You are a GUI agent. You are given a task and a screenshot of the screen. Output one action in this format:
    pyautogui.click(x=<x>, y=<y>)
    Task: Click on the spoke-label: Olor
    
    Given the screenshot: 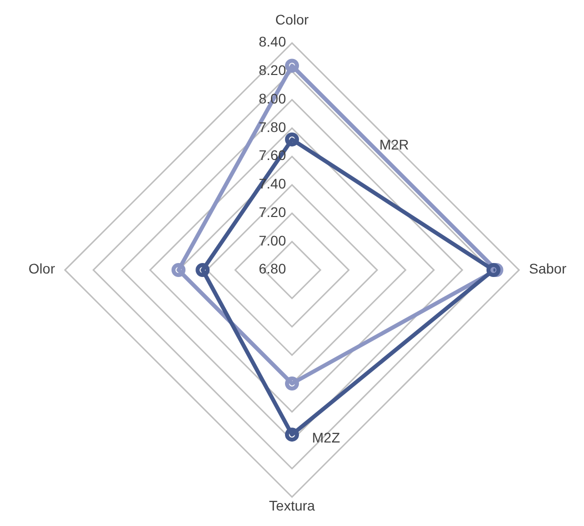 What is the action you would take?
    pyautogui.click(x=42, y=268)
    